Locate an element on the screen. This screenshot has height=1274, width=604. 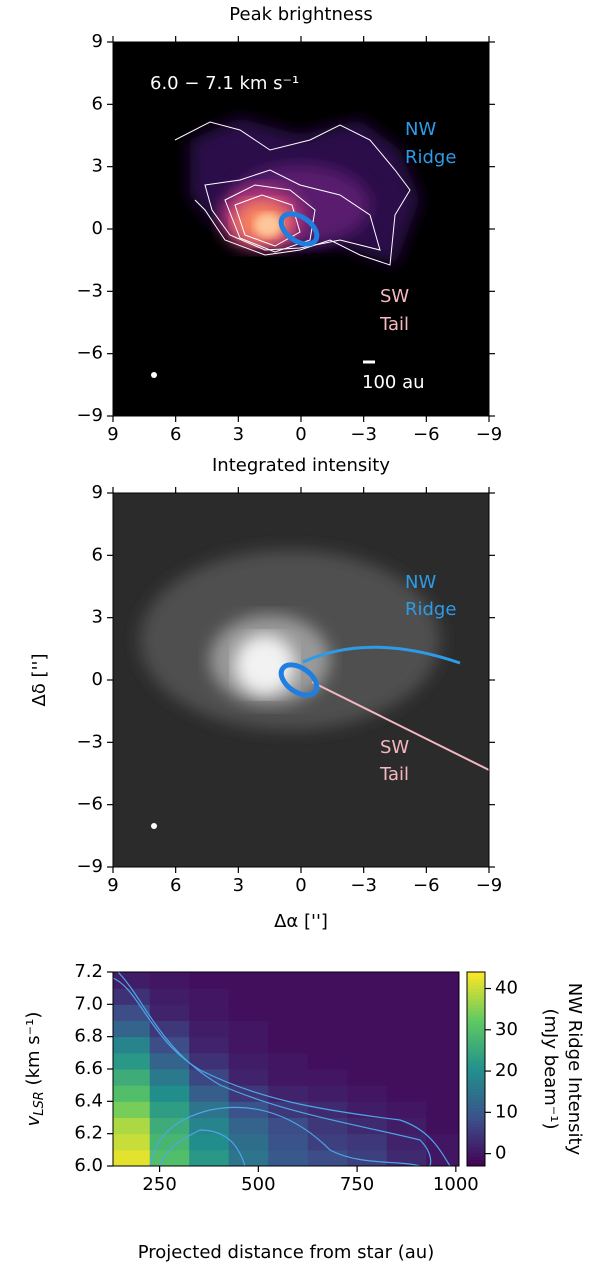
y-tick-label: 6 is located at coordinates (97, 103).